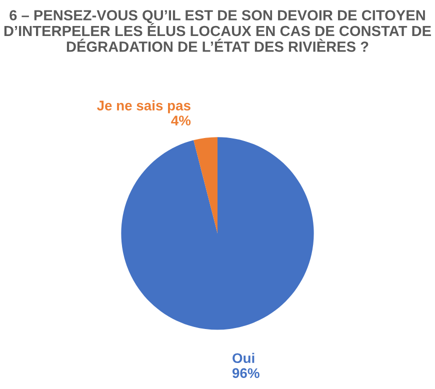 The height and width of the screenshot is (389, 435). Describe the element at coordinates (246, 373) in the screenshot. I see `data-label: 96%` at that location.